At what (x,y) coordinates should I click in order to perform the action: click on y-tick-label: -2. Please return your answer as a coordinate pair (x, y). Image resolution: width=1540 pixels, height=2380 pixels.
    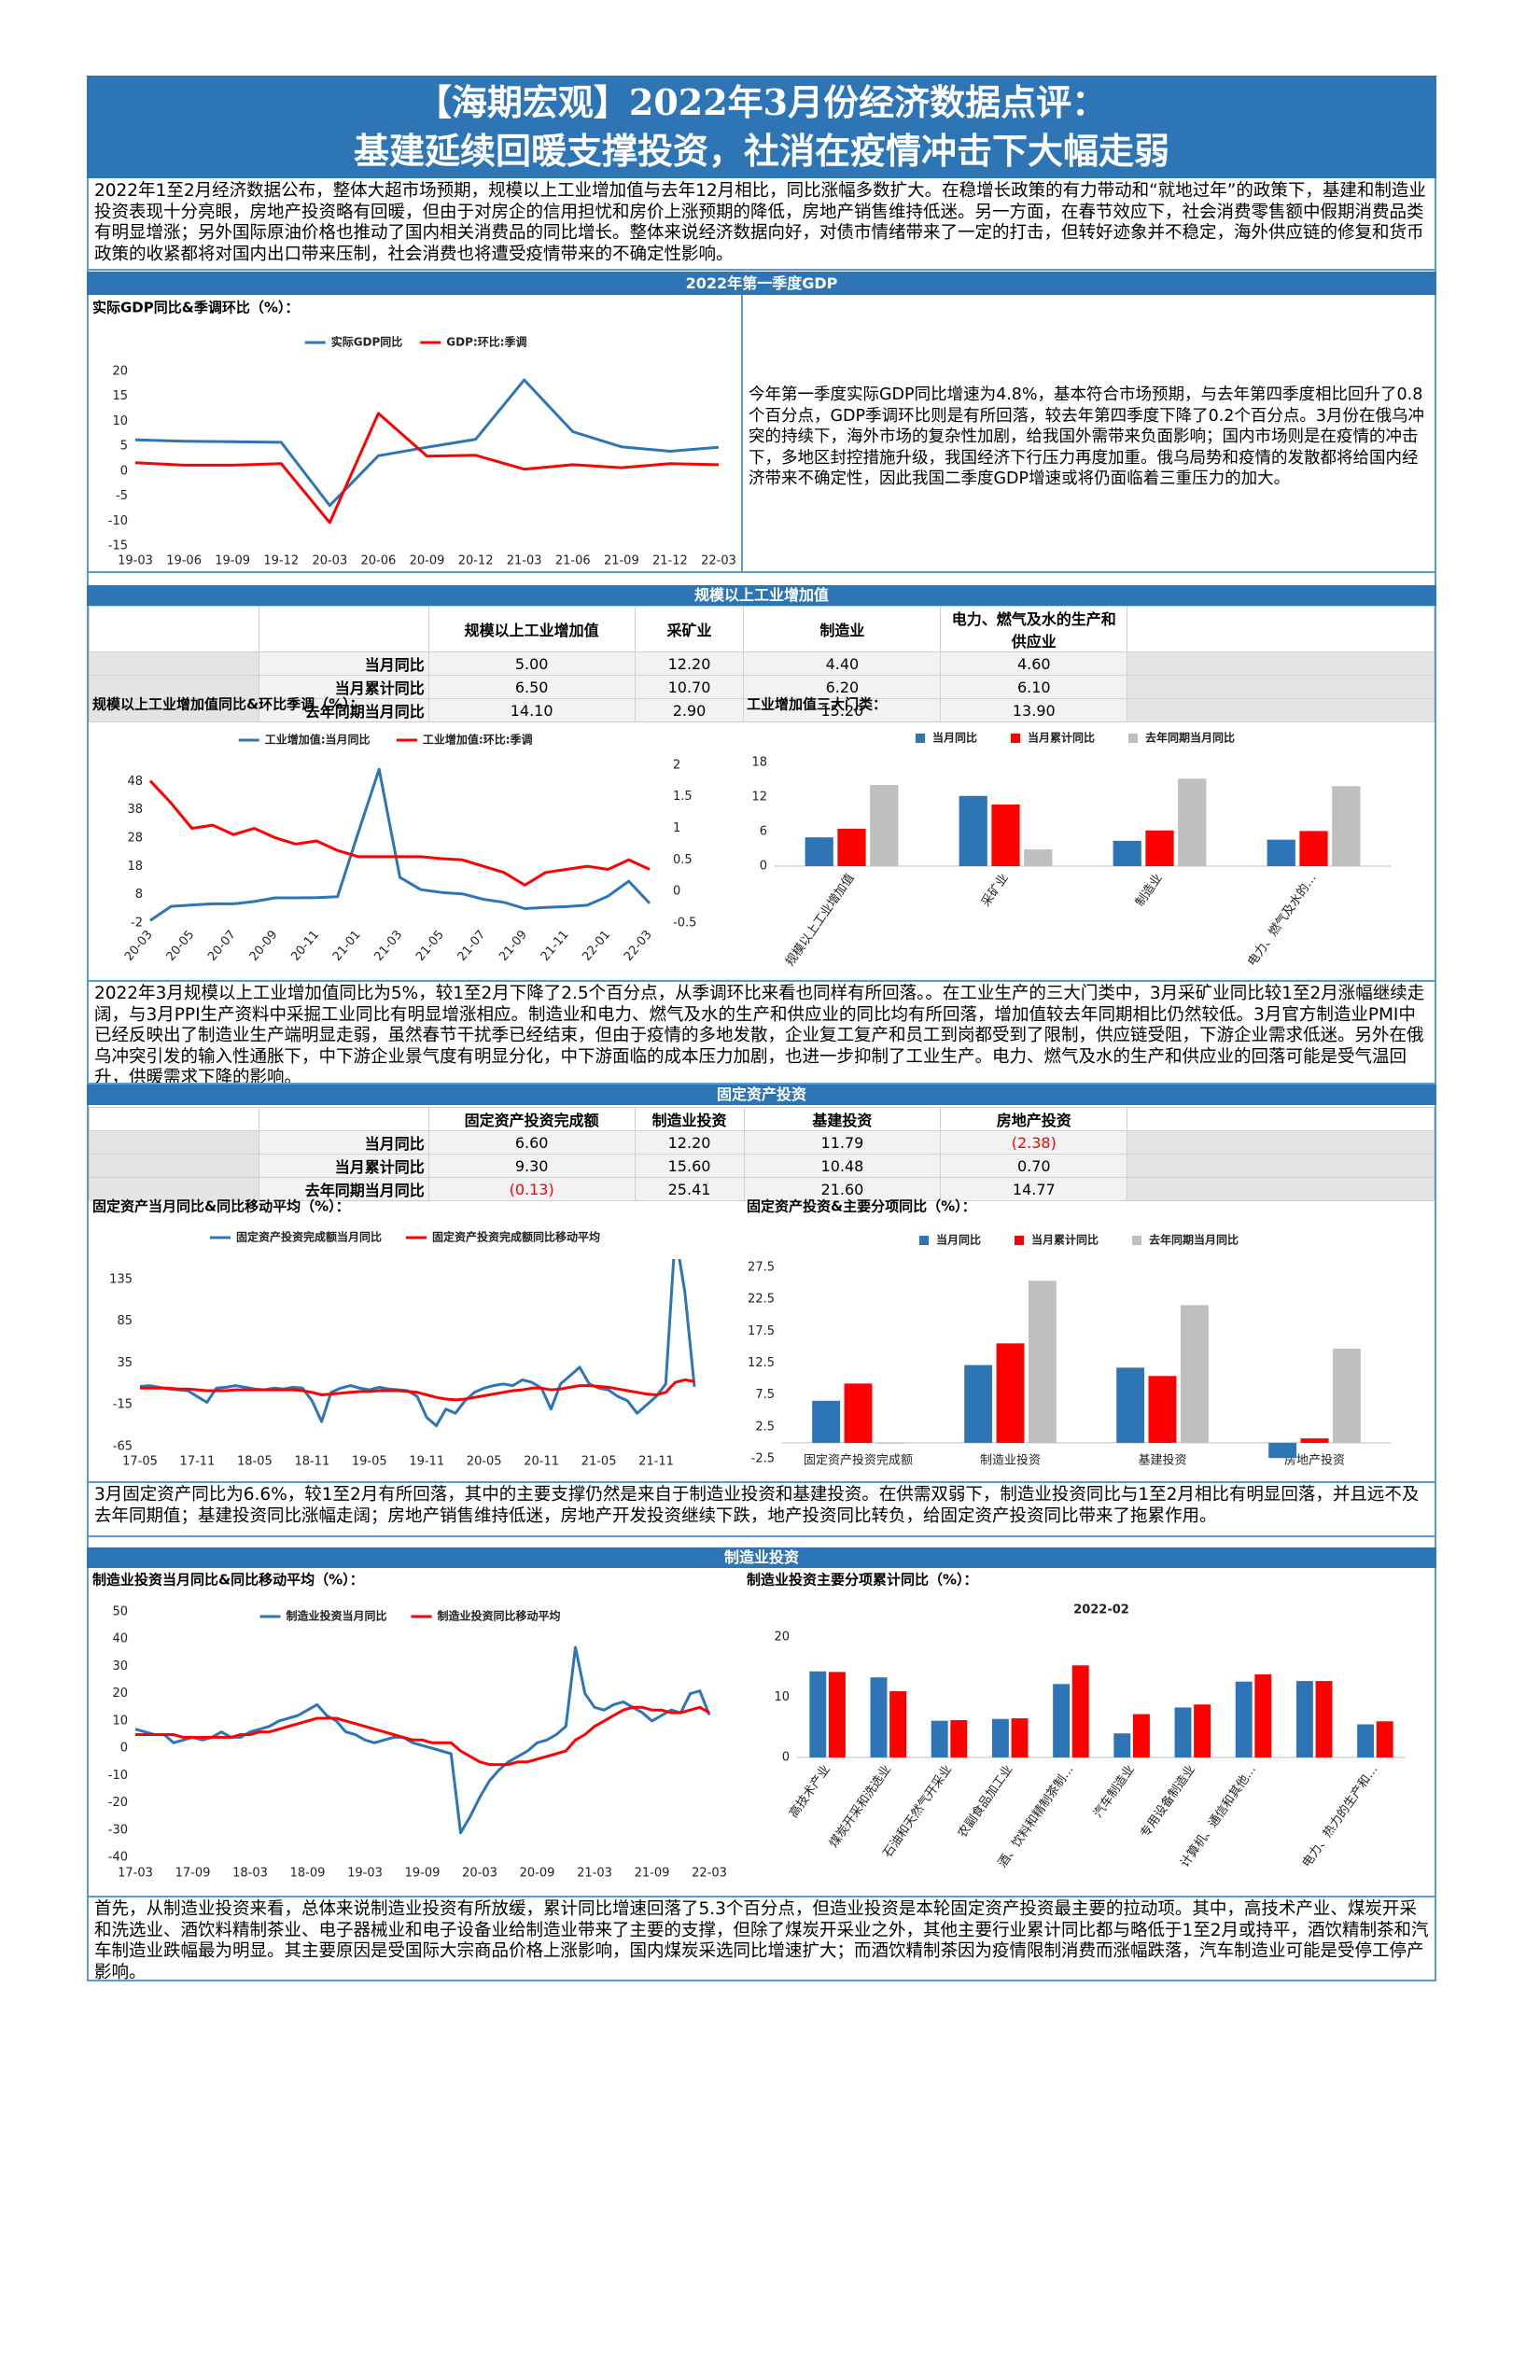
    Looking at the image, I should click on (137, 924).